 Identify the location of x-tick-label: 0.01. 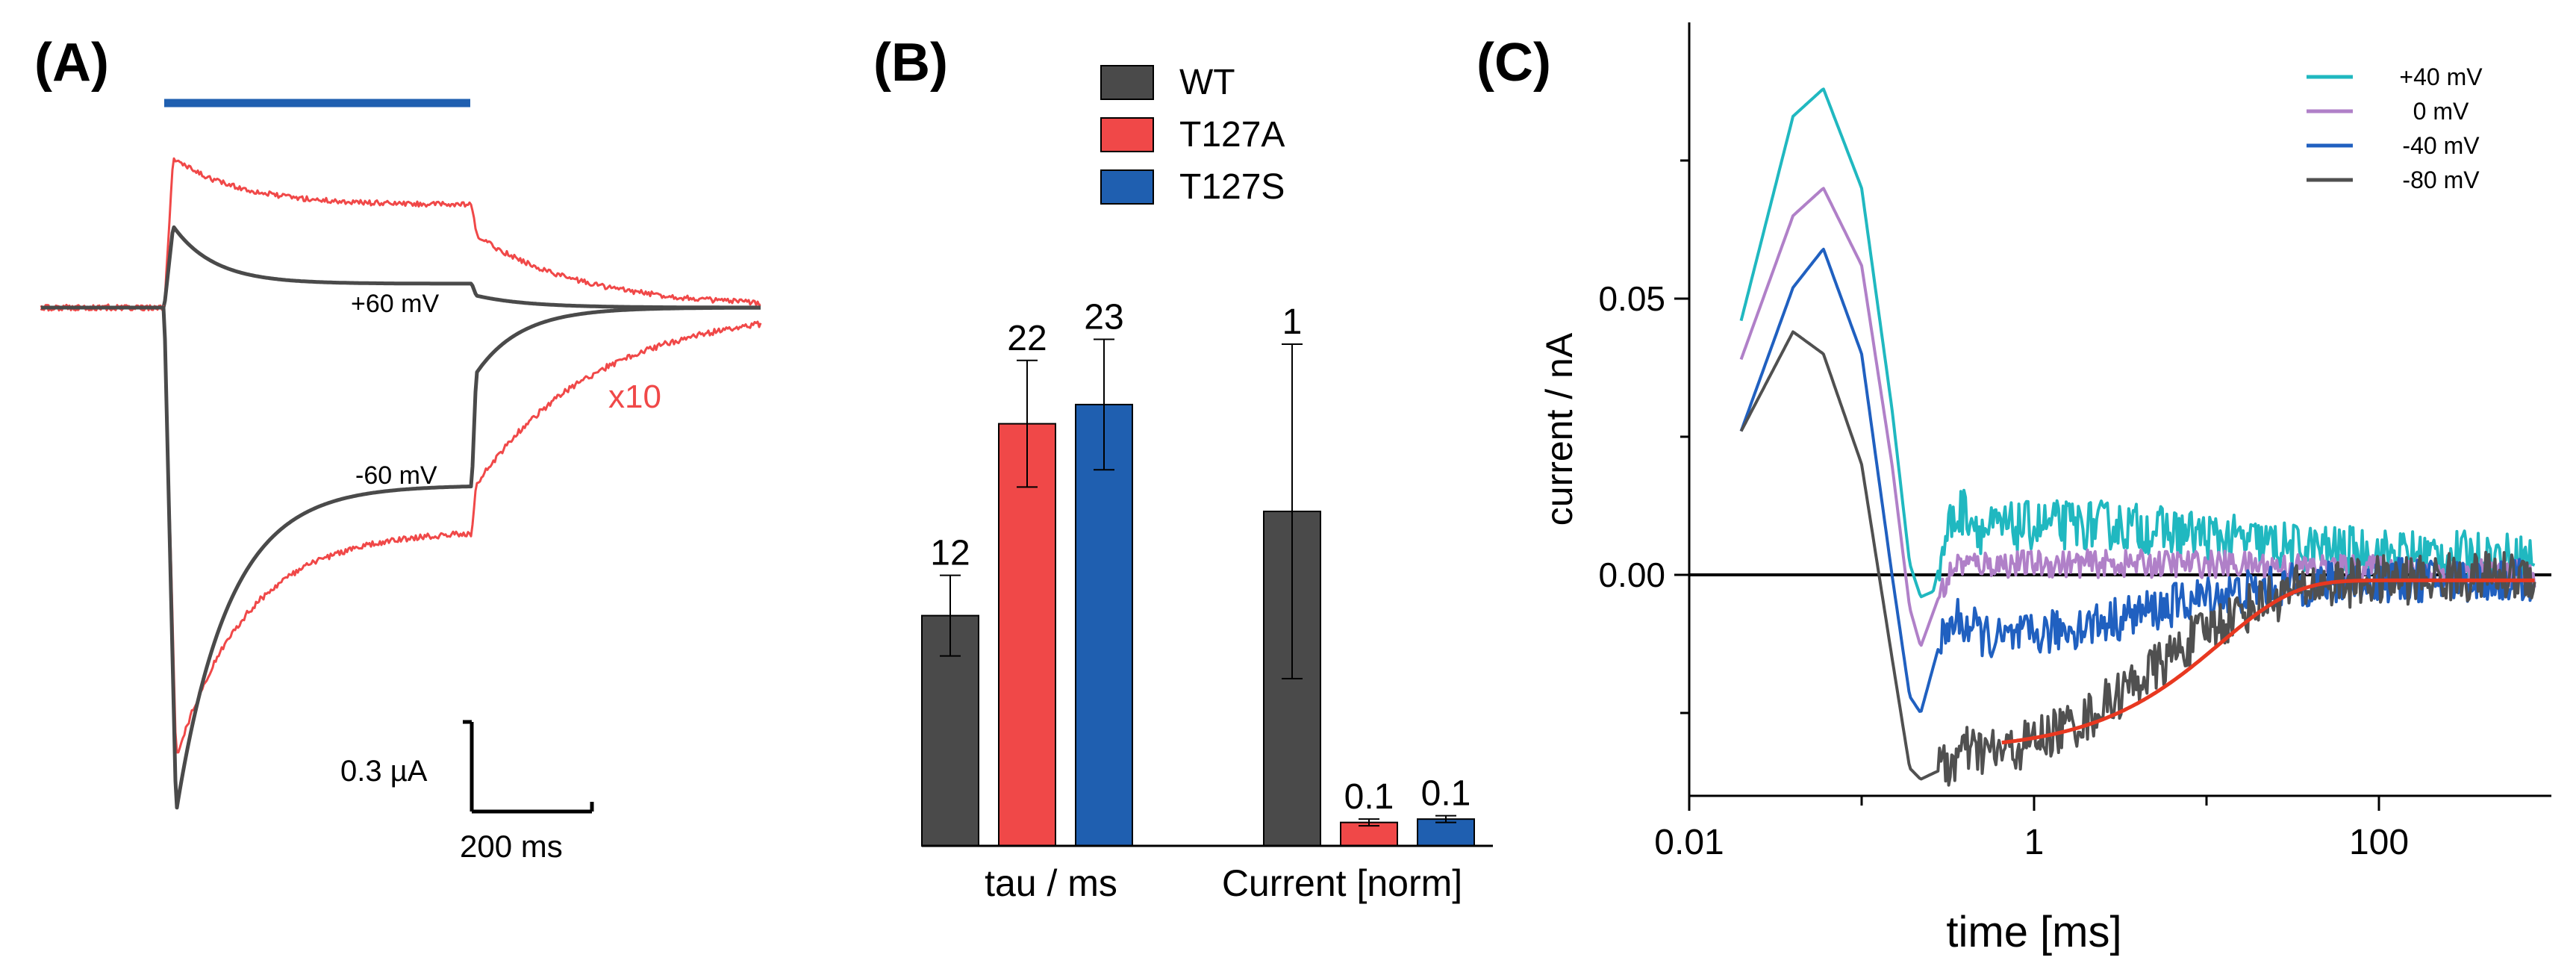
(1689, 842).